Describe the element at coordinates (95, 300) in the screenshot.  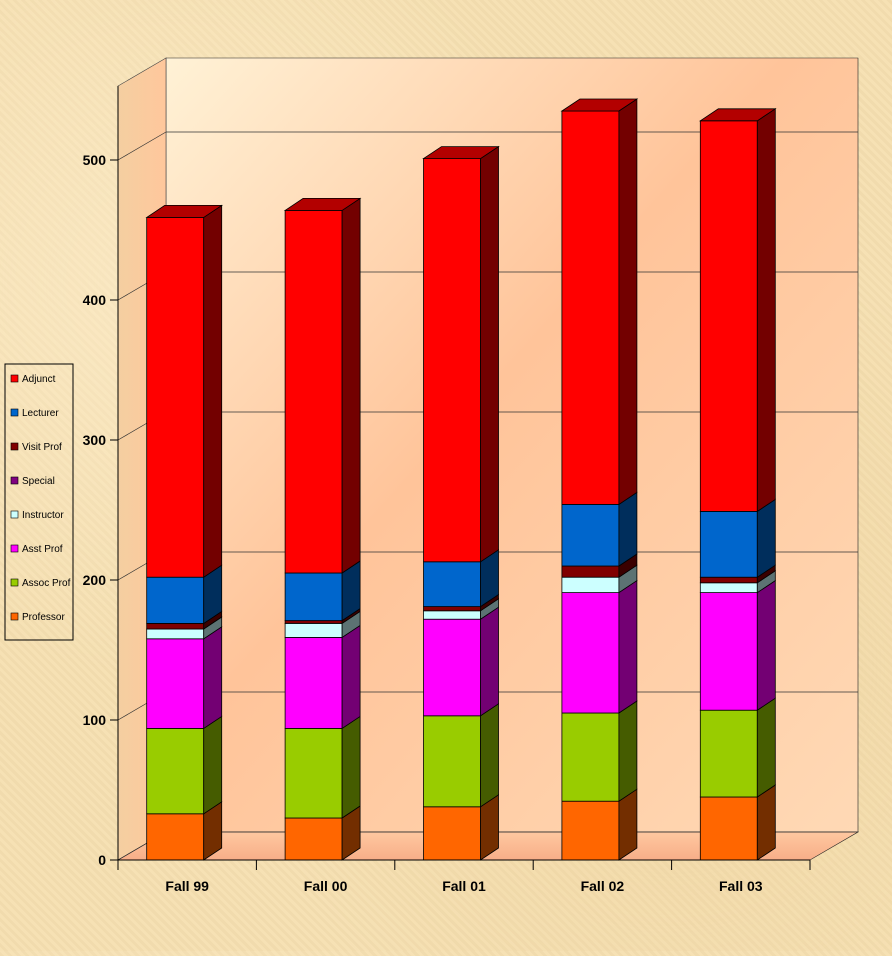
I see `y-tick-label: 400` at that location.